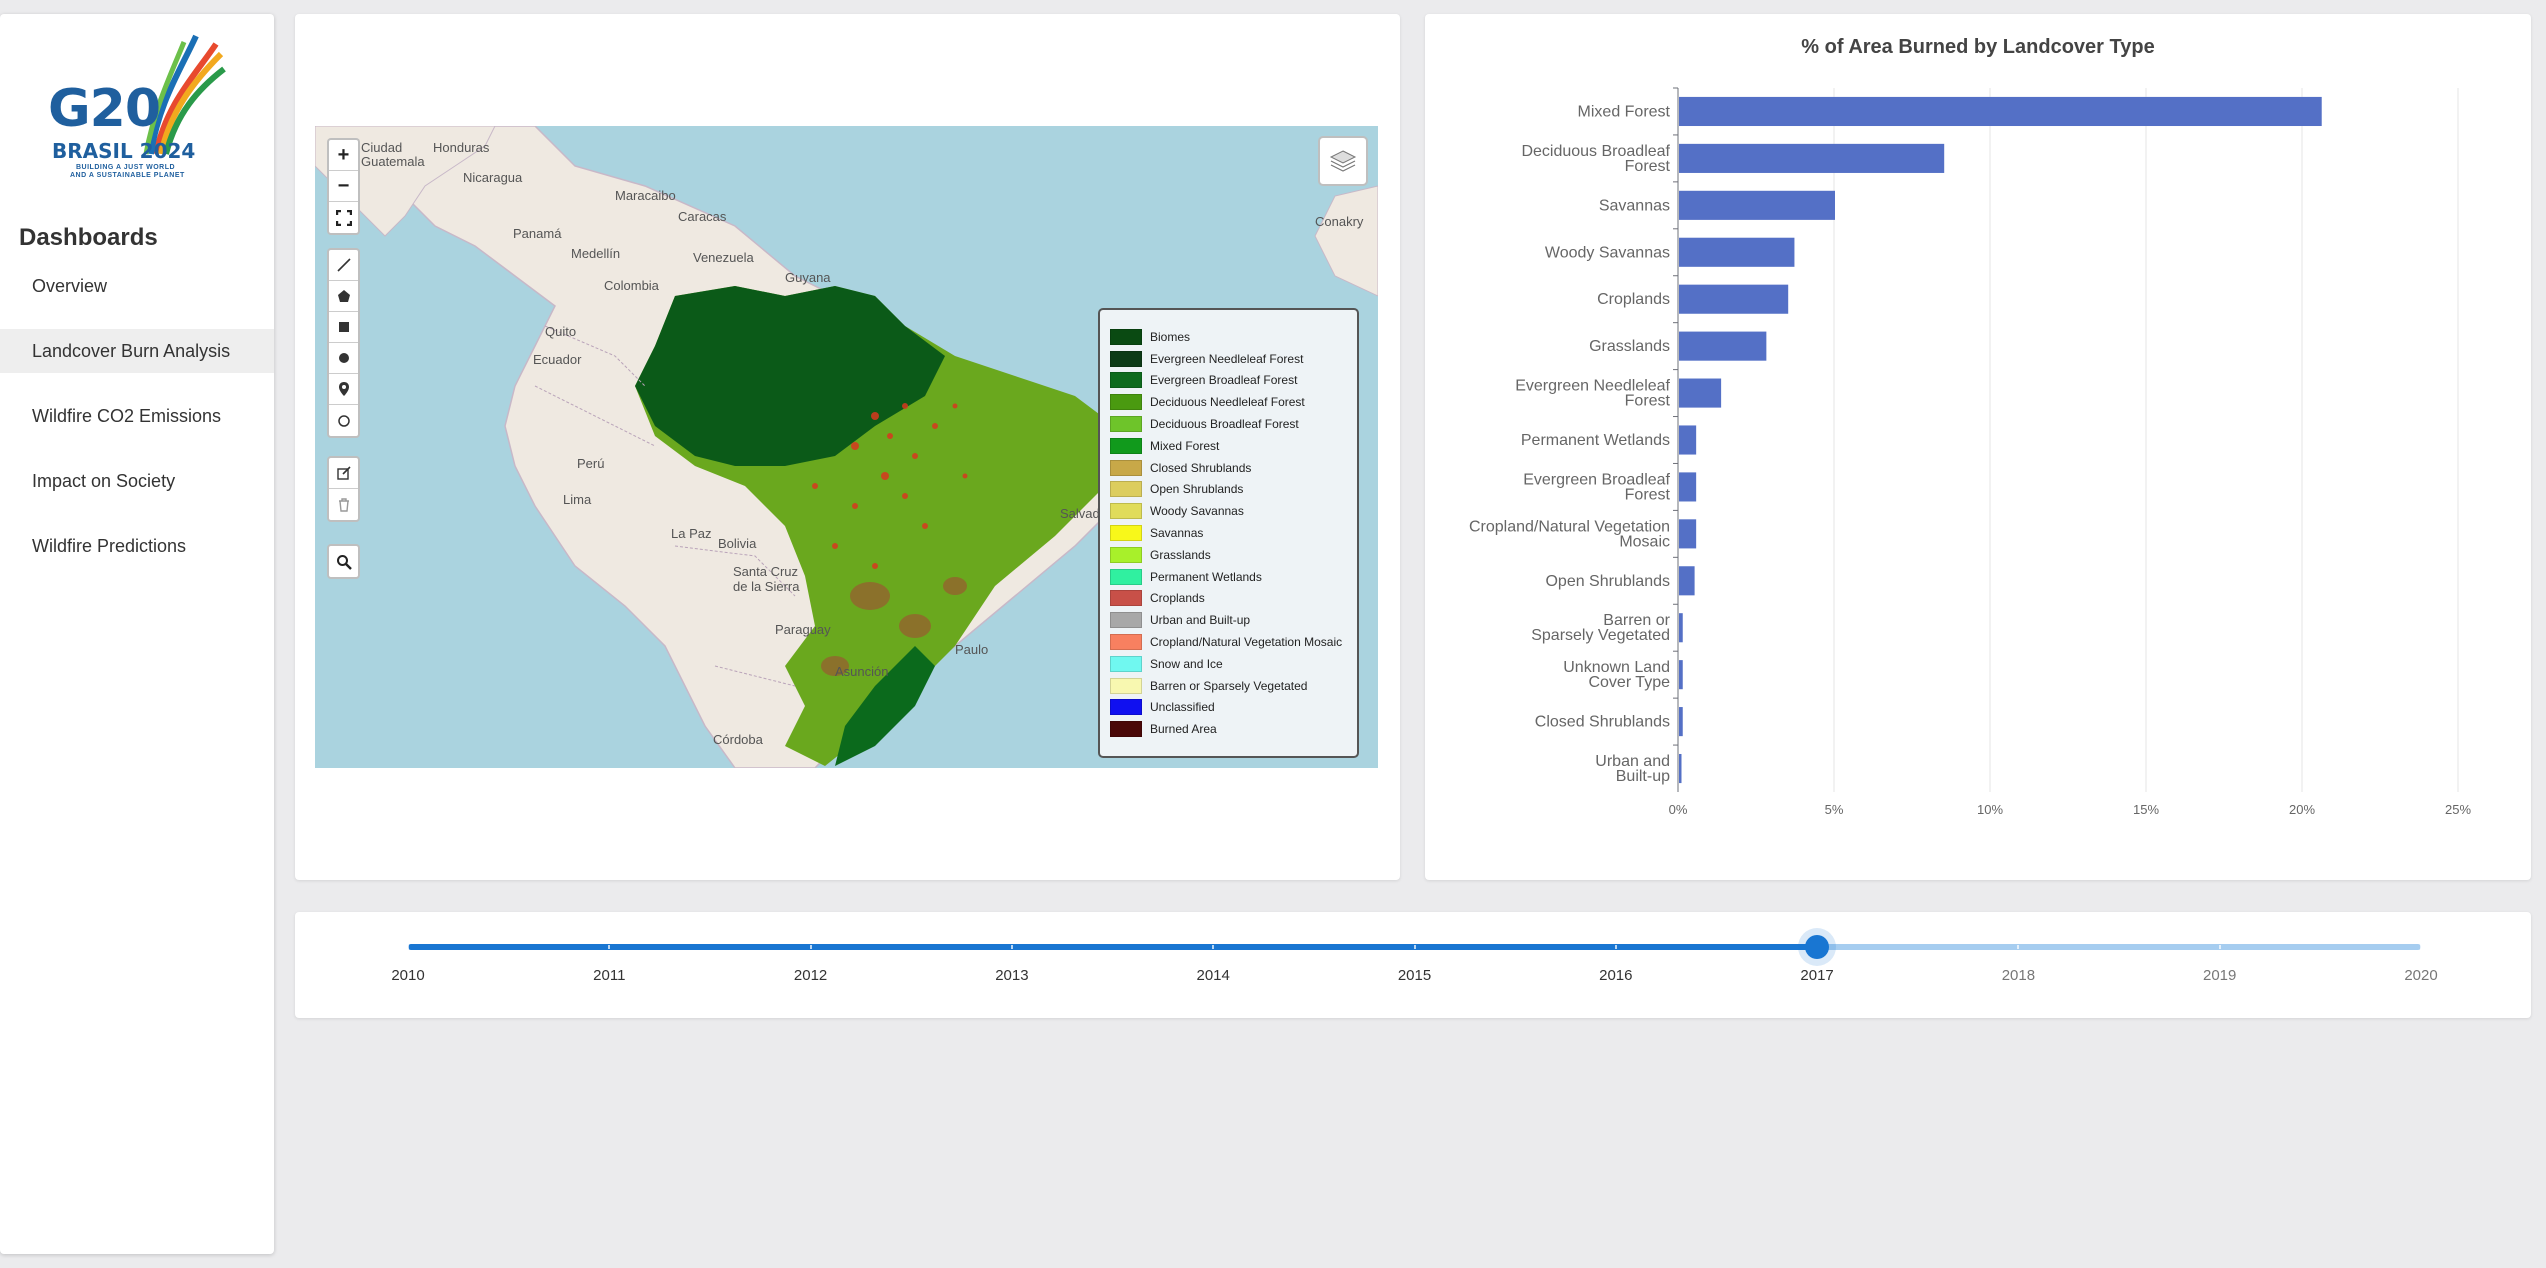 This screenshot has width=2546, height=1268. What do you see at coordinates (1183, 729) in the screenshot?
I see `legend-label: Burned Area` at bounding box center [1183, 729].